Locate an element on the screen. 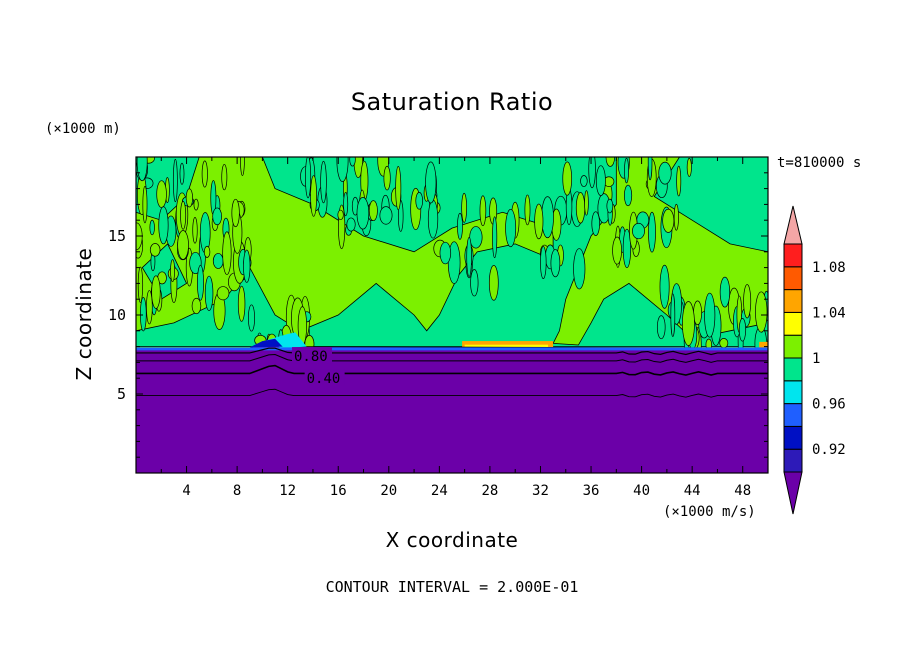  x-tick-label: 4 is located at coordinates (186, 491).